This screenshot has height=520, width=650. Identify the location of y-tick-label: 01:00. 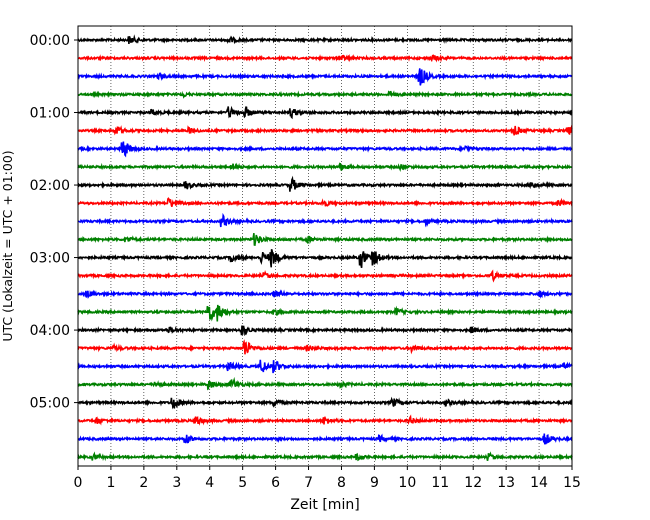
(50, 114).